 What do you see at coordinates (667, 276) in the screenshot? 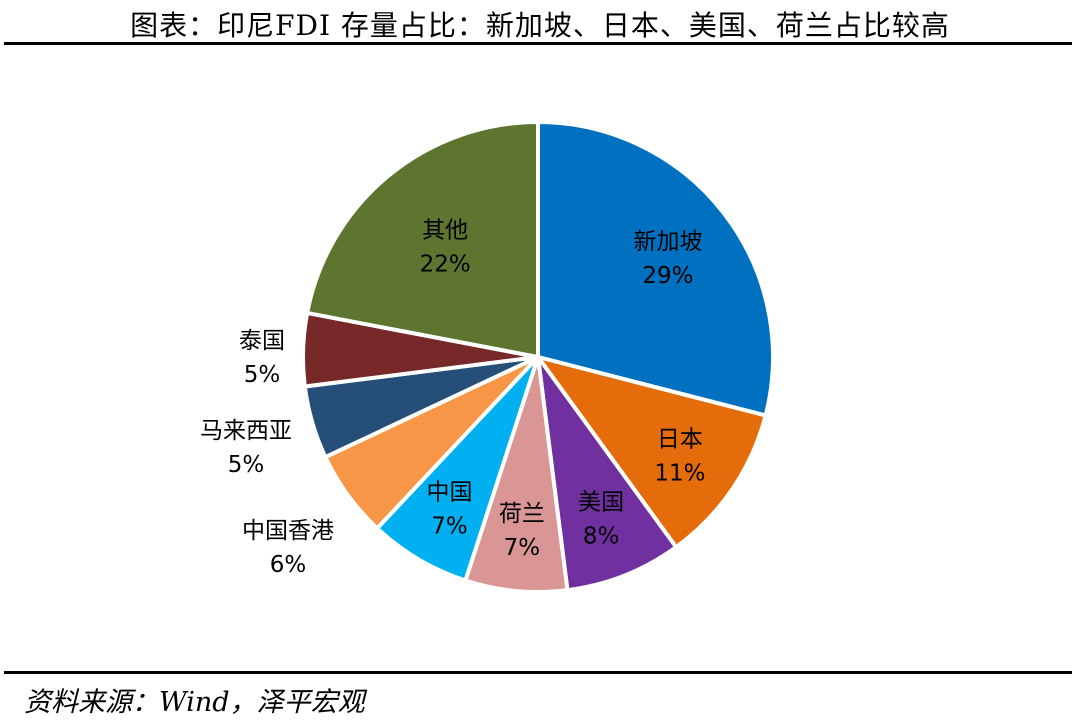
I see `slice-value-label: 29%` at bounding box center [667, 276].